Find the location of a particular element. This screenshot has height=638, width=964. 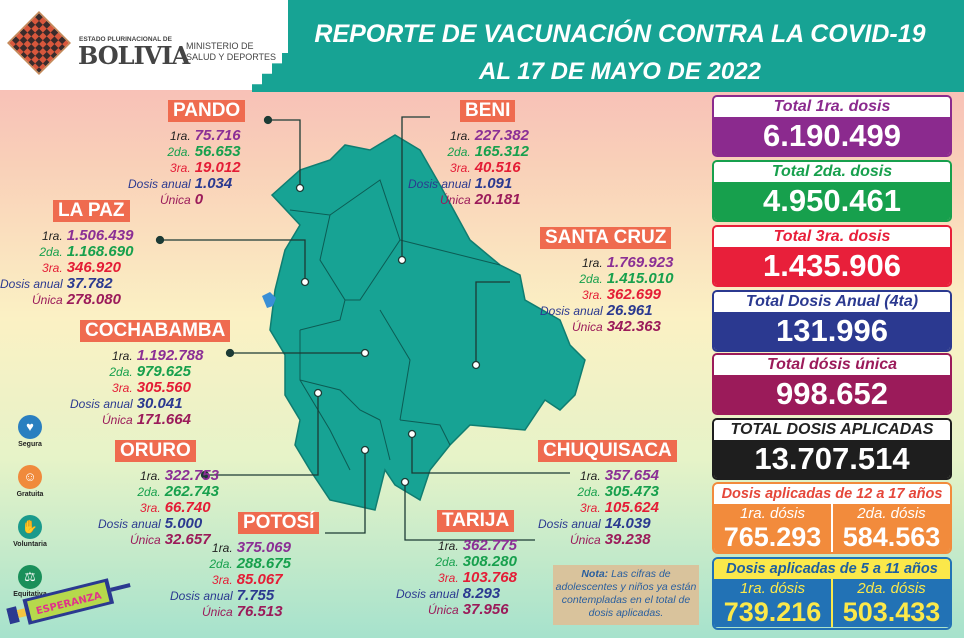

badge-segura: ♥ Segura is located at coordinates (30, 431).